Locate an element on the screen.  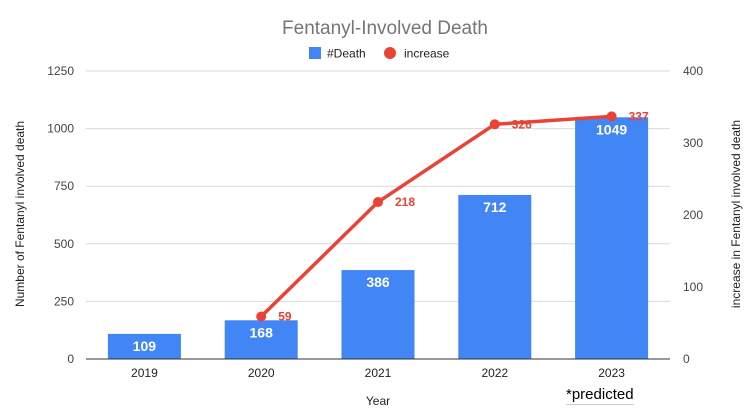
y2-axis-ticks: 0 100 200 300 400 is located at coordinates (693, 215).